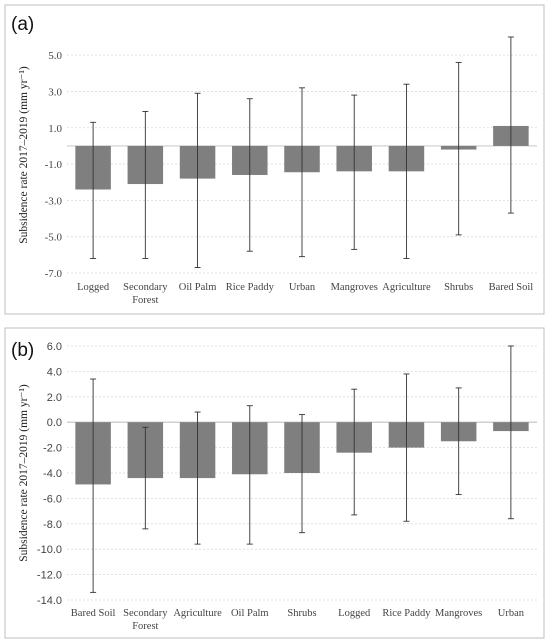  I want to click on y-tick-label: 4.0, so click(54, 372).